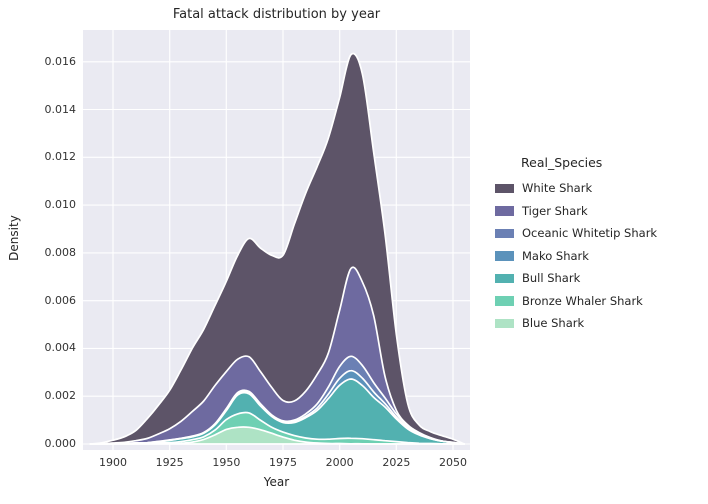 This screenshot has height=504, width=708. I want to click on x-axis-label: Year, so click(276, 482).